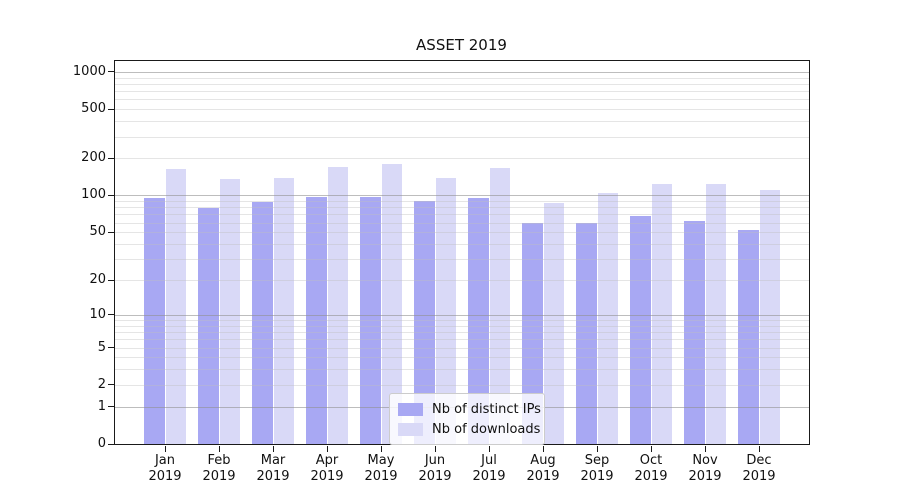 Image resolution: width=900 pixels, height=500 pixels. What do you see at coordinates (327, 460) in the screenshot?
I see `x-tick-month: Apr` at bounding box center [327, 460].